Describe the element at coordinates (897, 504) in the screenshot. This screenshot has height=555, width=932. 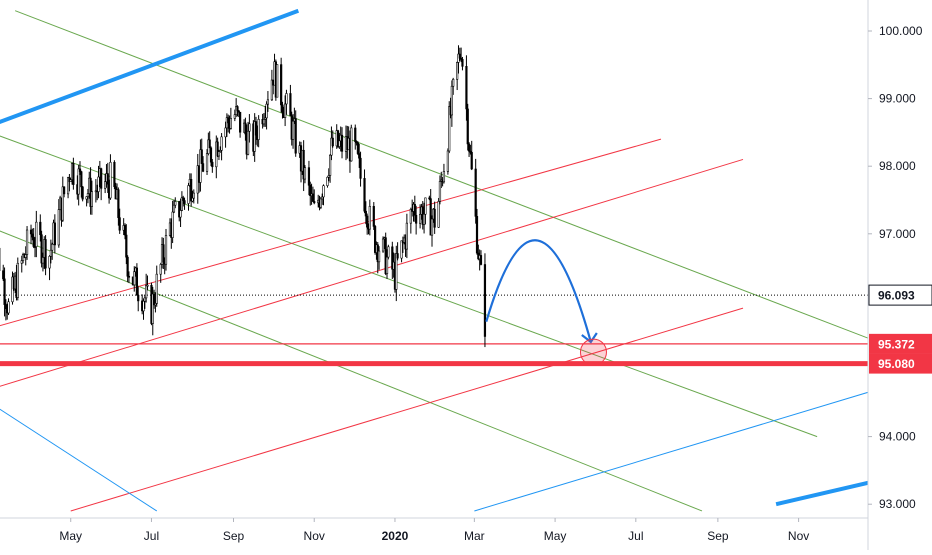
I see `y-tick-label: 93.000` at that location.